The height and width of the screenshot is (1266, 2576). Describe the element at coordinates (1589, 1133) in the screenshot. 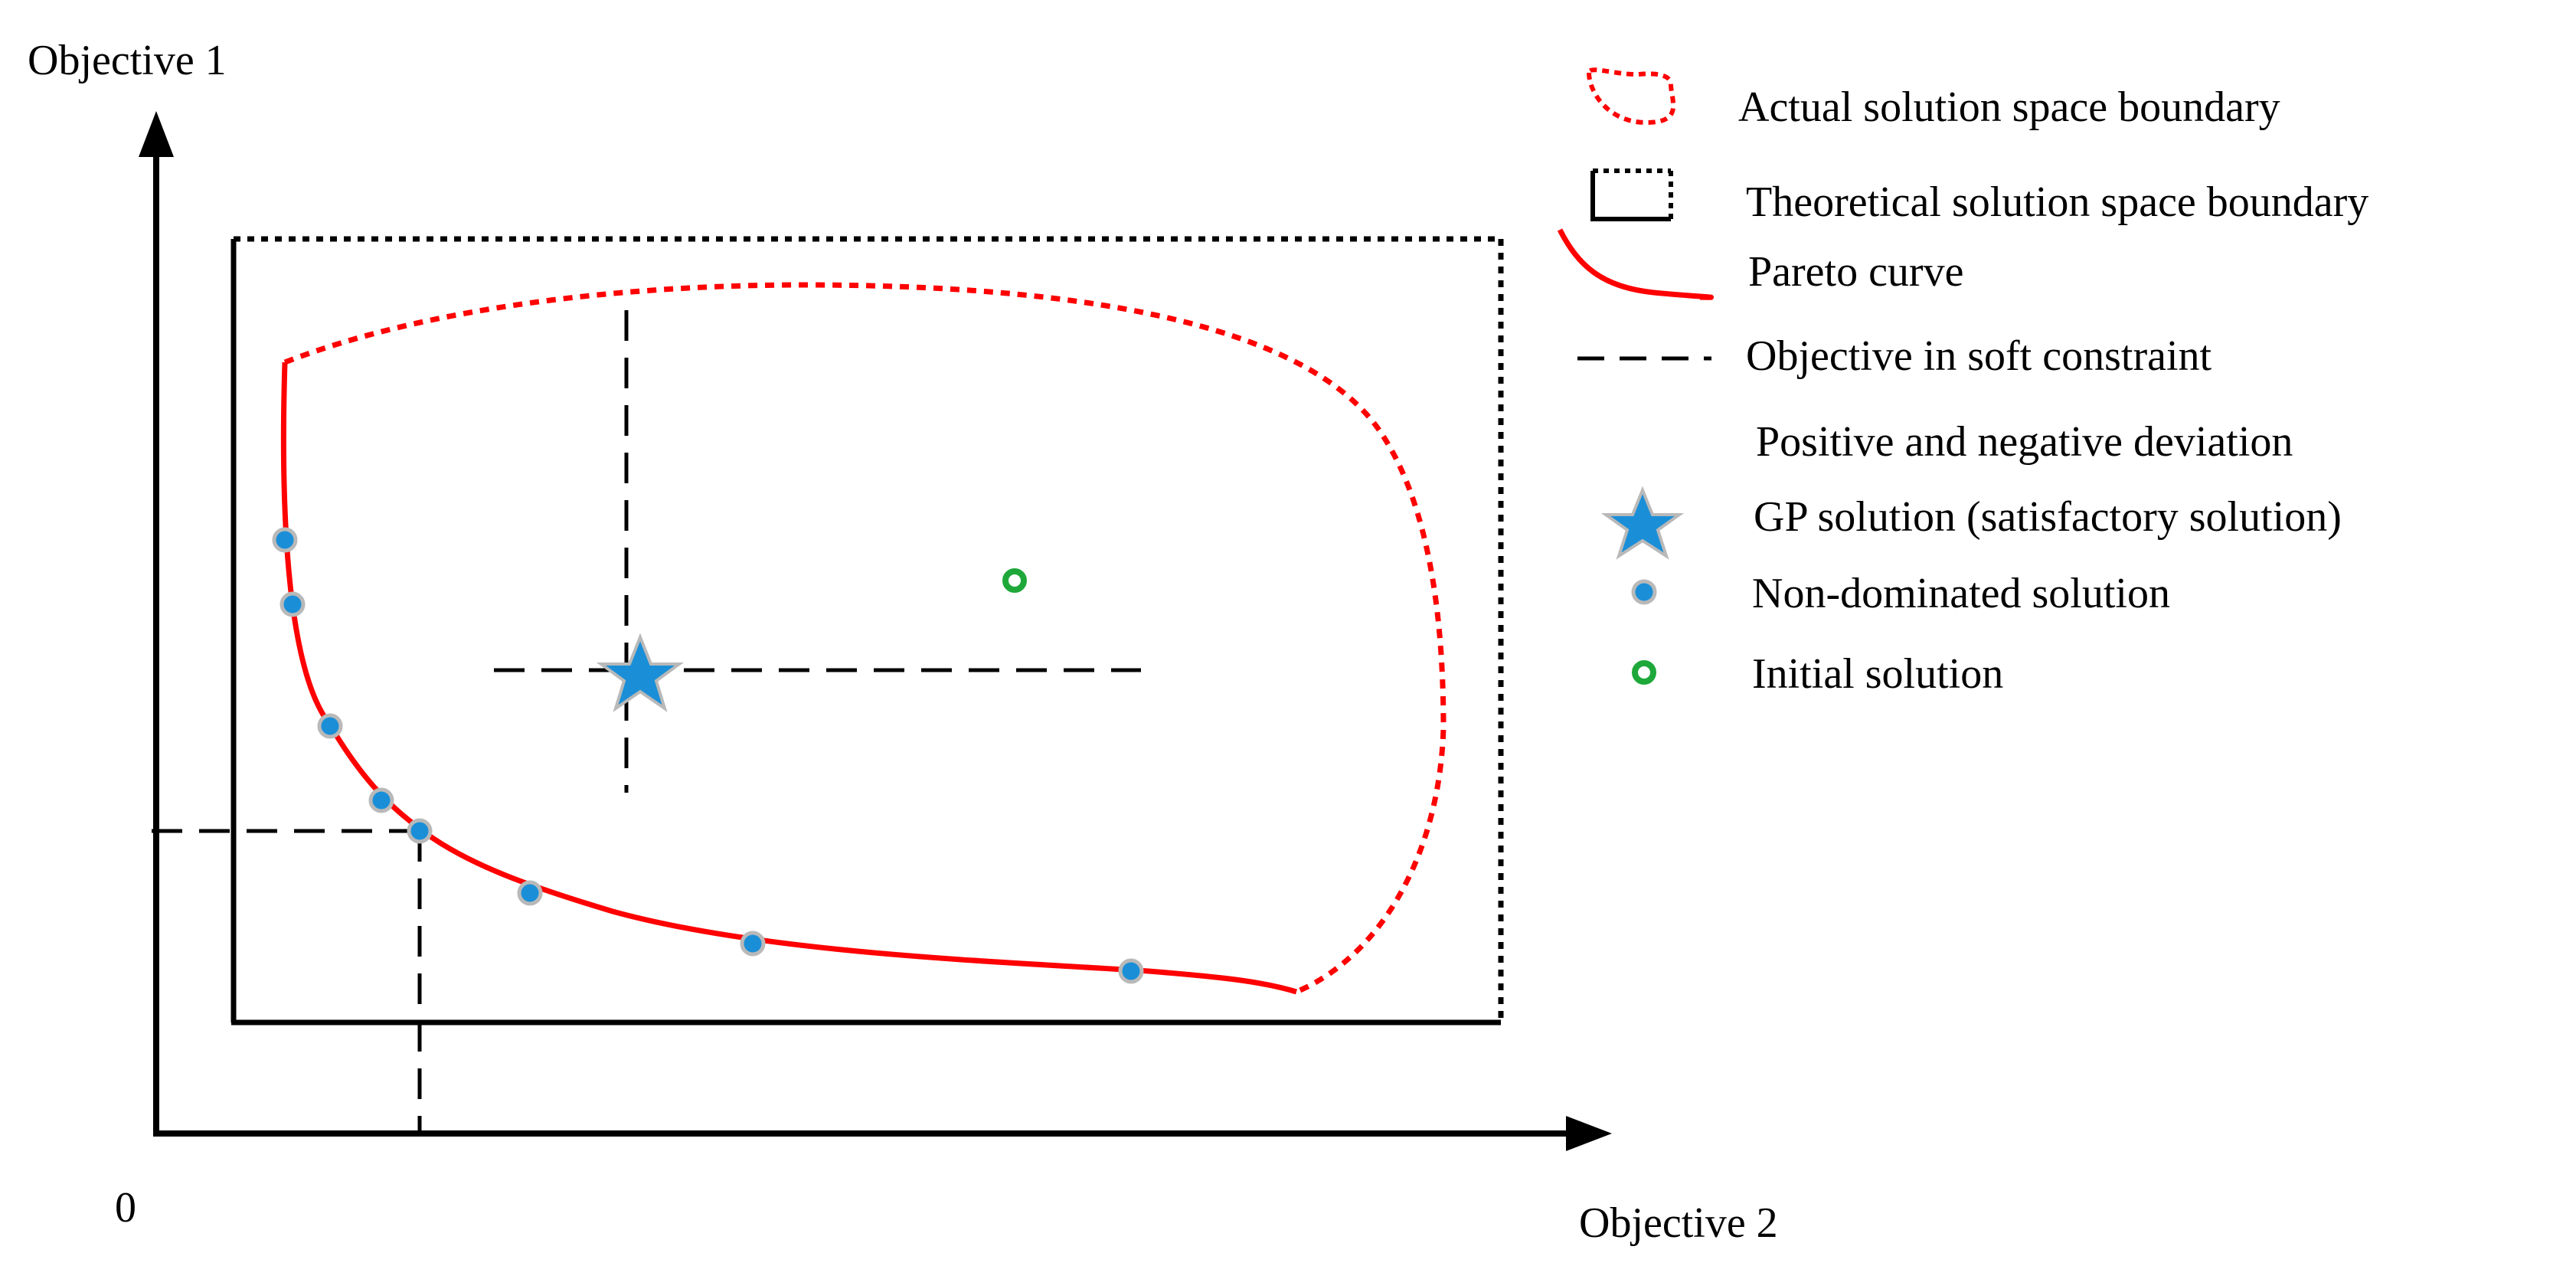

I see `x-axis-arrow-icon` at that location.